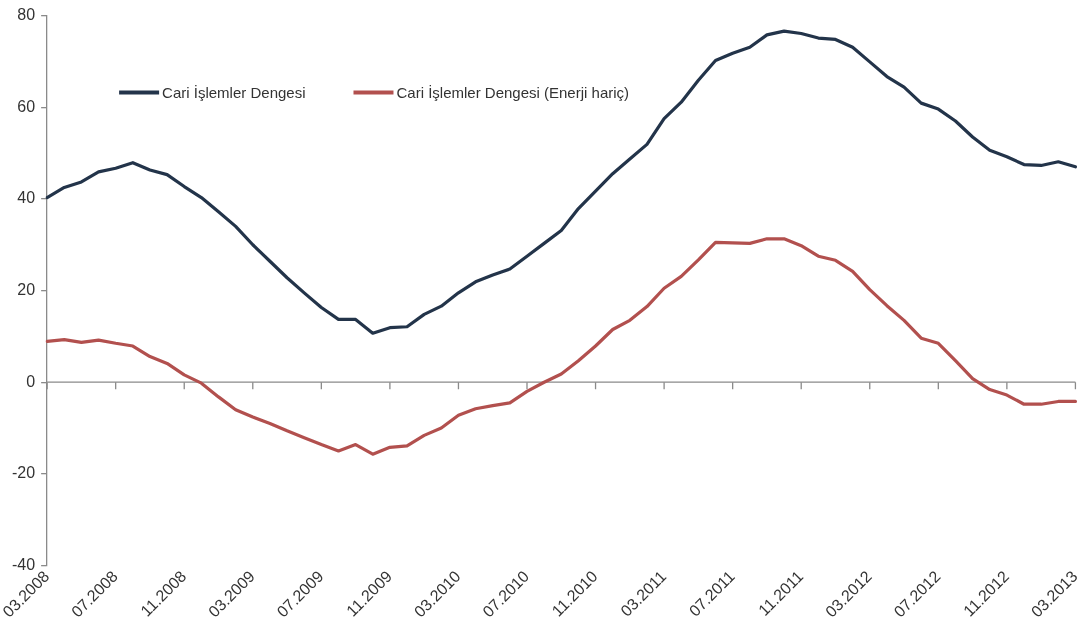 The image size is (1091, 628). What do you see at coordinates (26, 198) in the screenshot?
I see `y-tick-label: 40` at bounding box center [26, 198].